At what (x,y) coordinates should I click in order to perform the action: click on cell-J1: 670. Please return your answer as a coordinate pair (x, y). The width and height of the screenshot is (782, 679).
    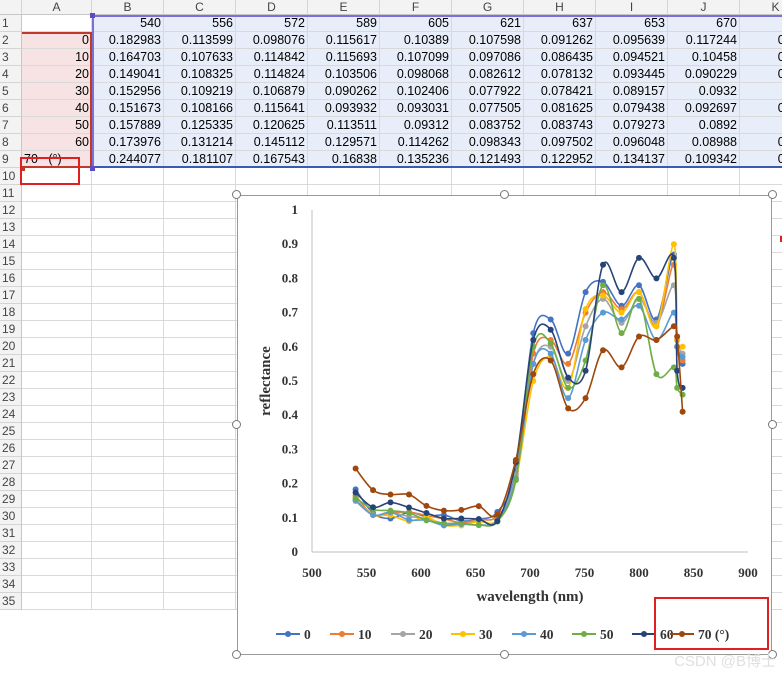
    Looking at the image, I should click on (704, 23).